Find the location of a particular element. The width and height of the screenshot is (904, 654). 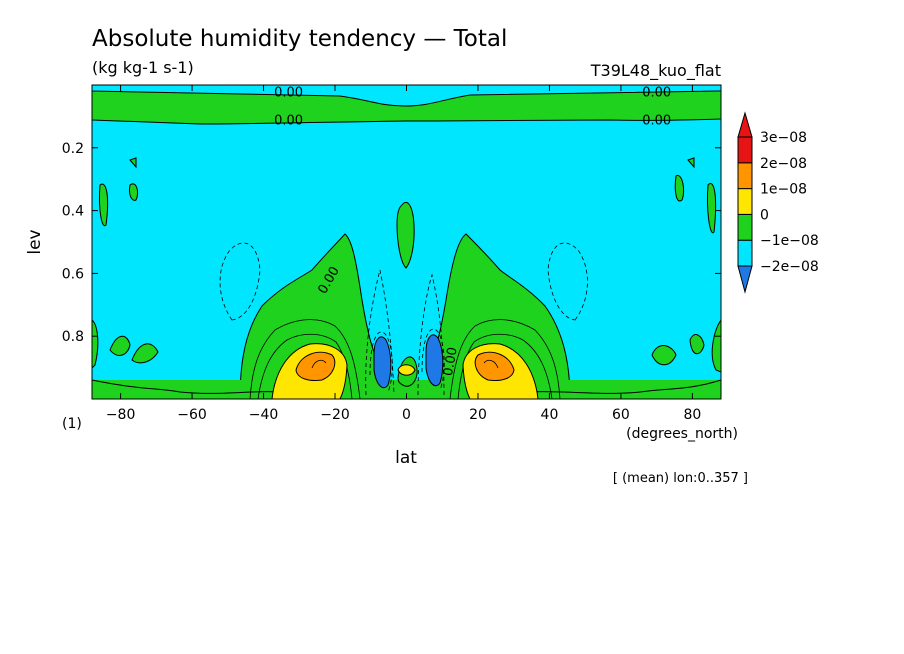

right-orange-center is located at coordinates (494, 366).